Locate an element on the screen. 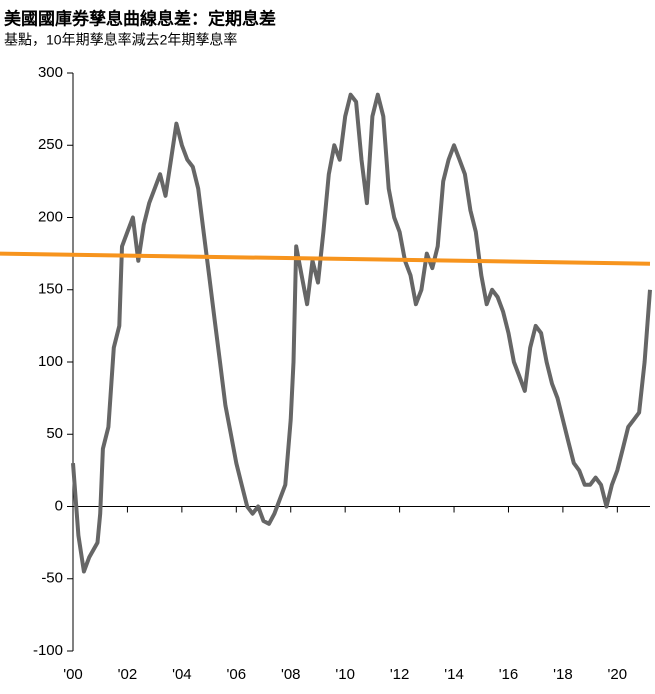 The image size is (655, 694). x-tick-label: '20 is located at coordinates (618, 674).